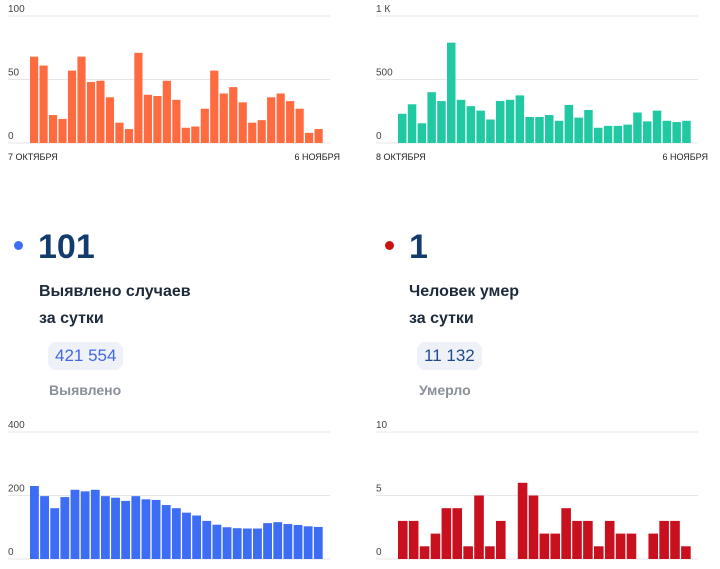  I want to click on deaths-daily-label: Человек умер за сутки, so click(464, 305).